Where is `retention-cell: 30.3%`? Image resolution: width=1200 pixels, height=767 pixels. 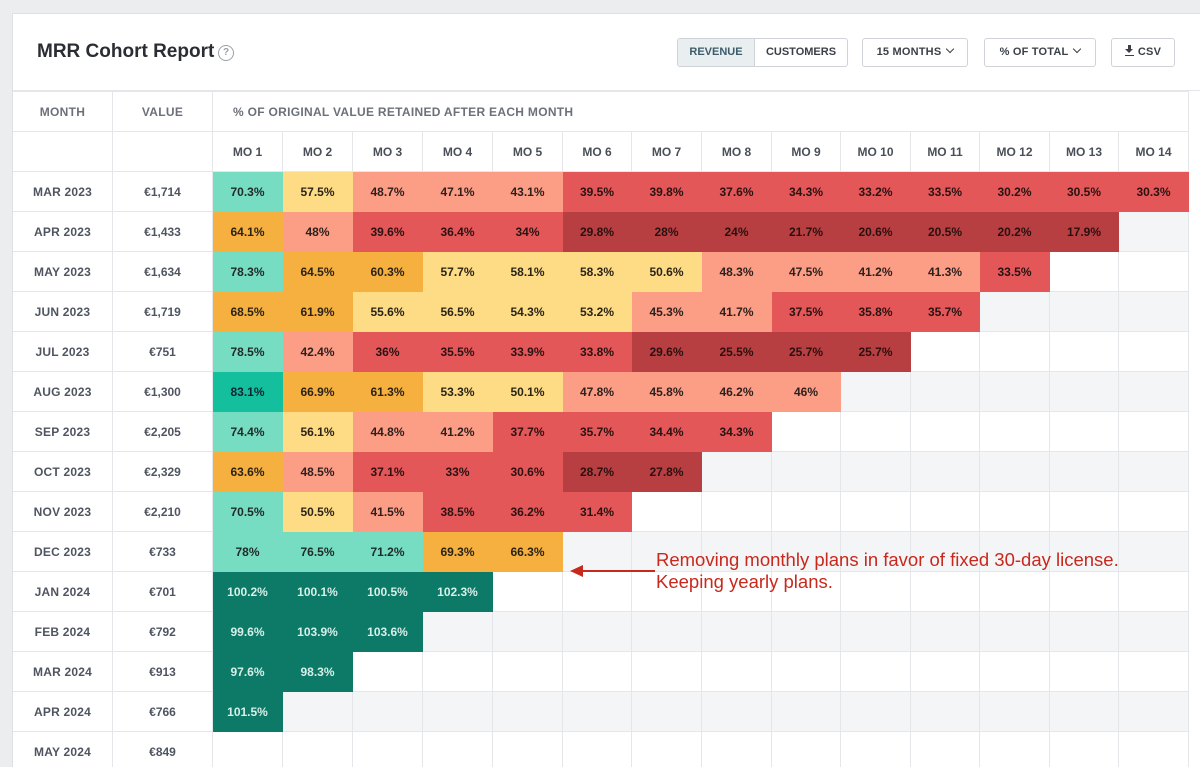
retention-cell: 30.3% is located at coordinates (1153, 191).